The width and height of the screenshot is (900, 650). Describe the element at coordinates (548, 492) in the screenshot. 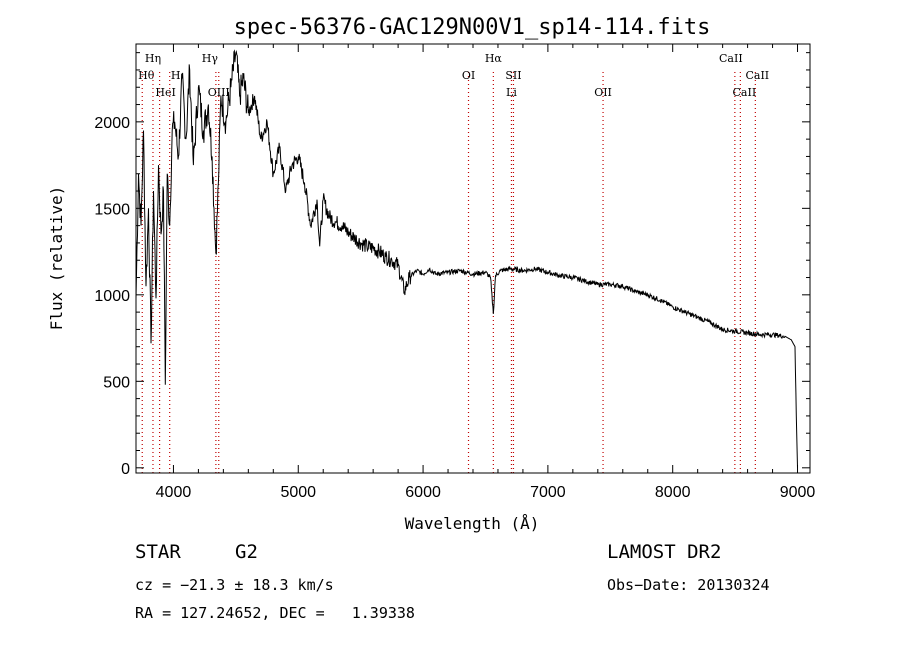

I see `x-tick-label: 7000` at that location.